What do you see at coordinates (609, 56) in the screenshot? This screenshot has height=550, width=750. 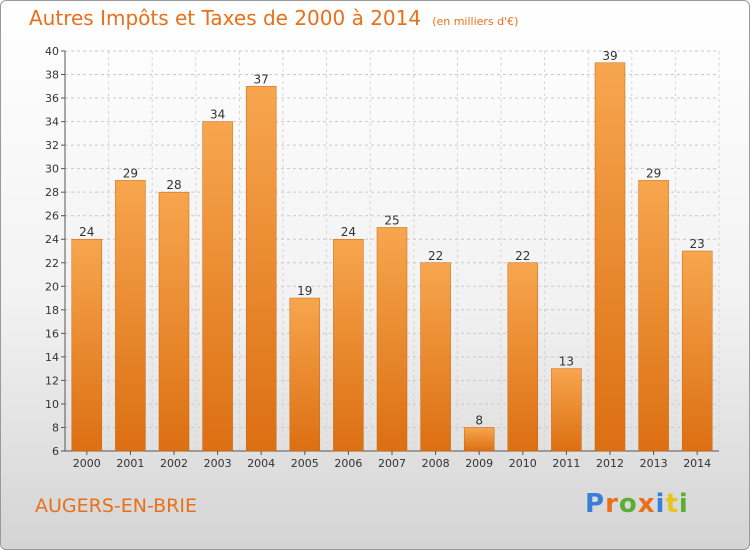 I see `data-label: 39` at bounding box center [609, 56].